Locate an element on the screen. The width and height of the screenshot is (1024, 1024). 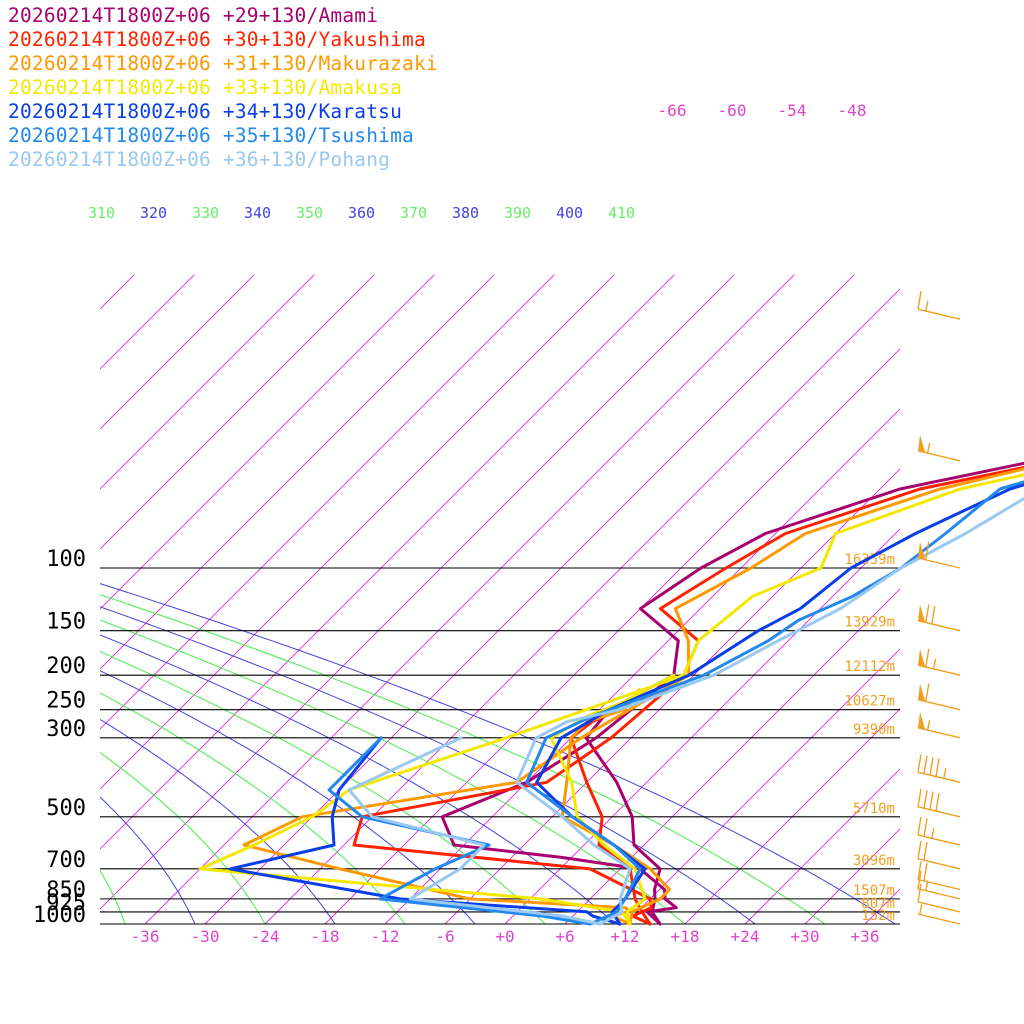
x-tick-label: +18 is located at coordinates (685, 936).